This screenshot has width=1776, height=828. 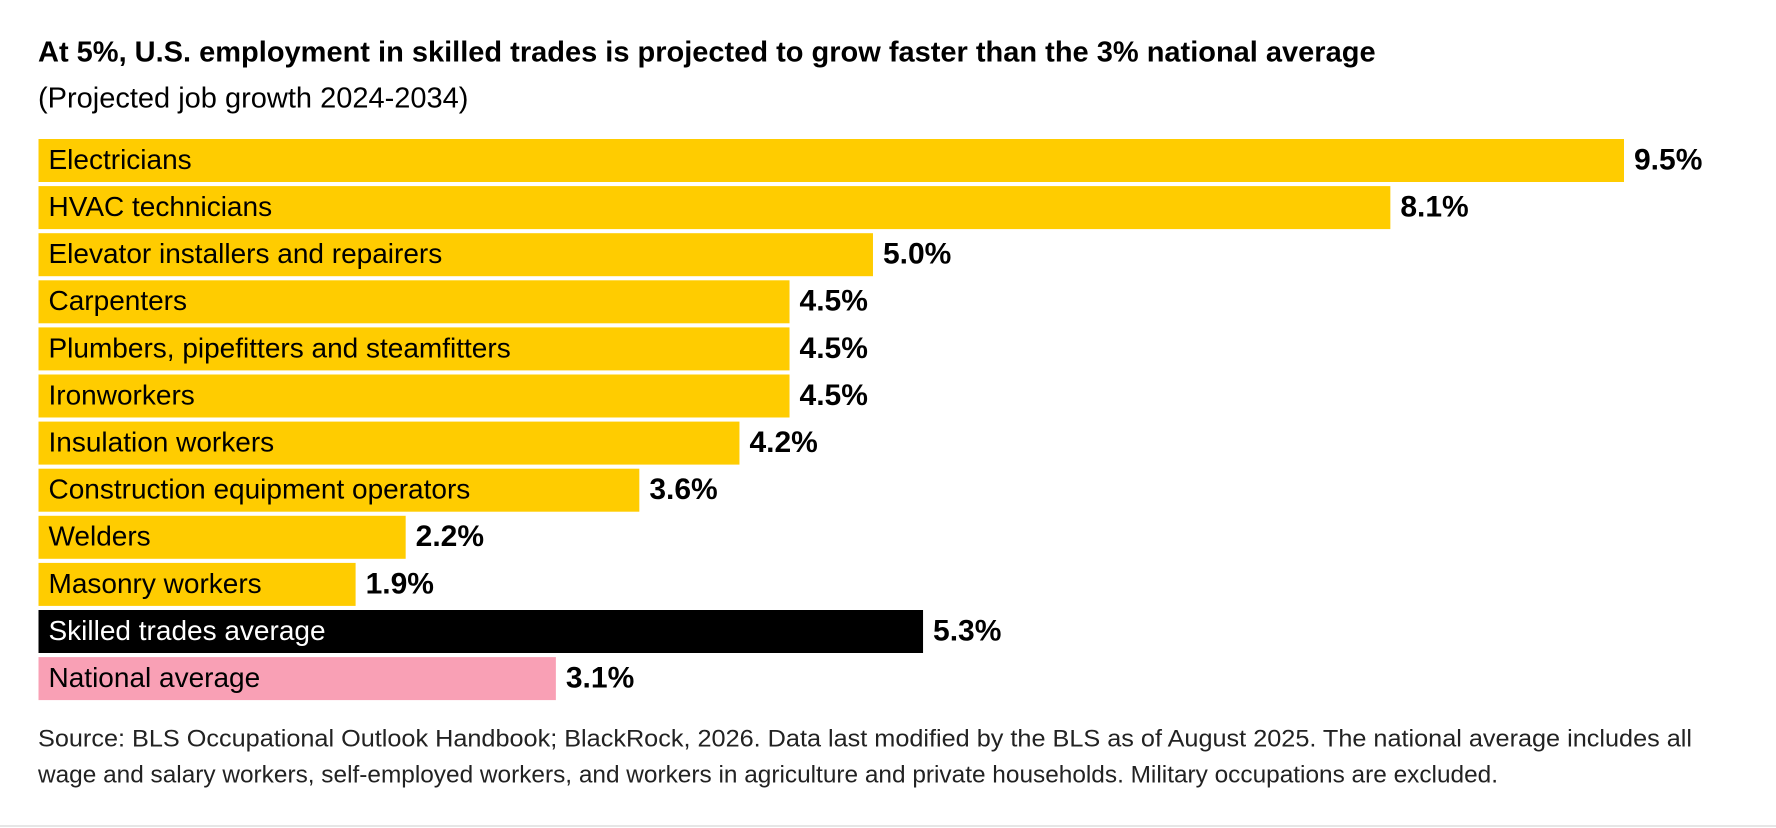 What do you see at coordinates (100, 536) in the screenshot?
I see `category-label: Welders` at bounding box center [100, 536].